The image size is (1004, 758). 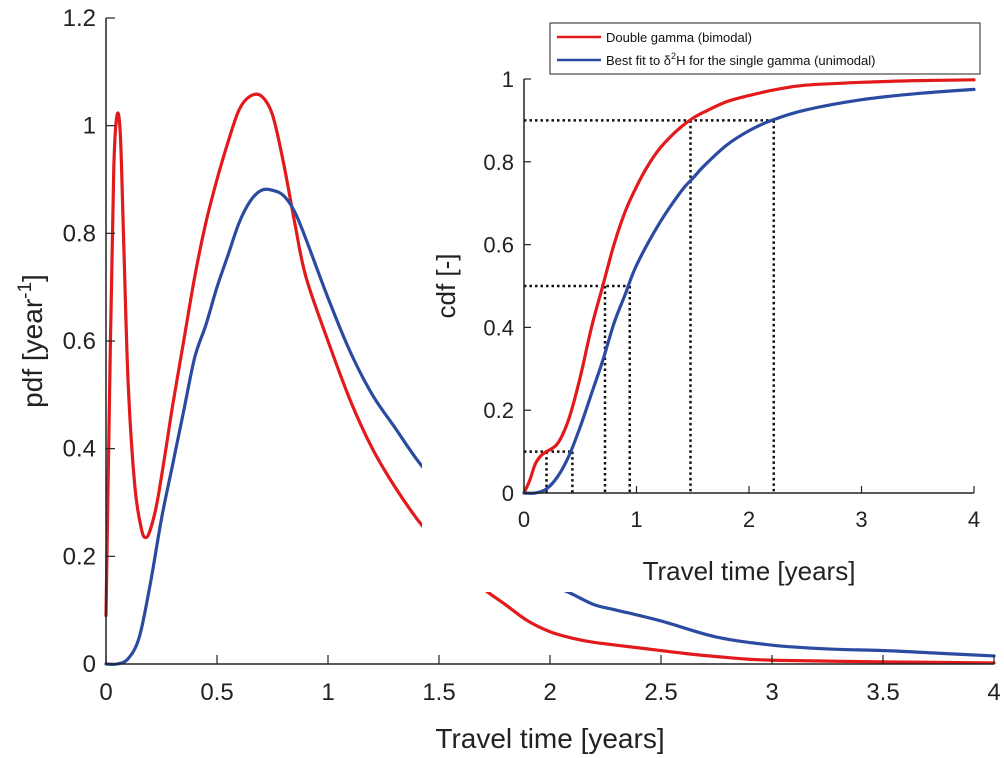 What do you see at coordinates (79, 449) in the screenshot?
I see `main-y-tick-label: 0.4` at bounding box center [79, 449].